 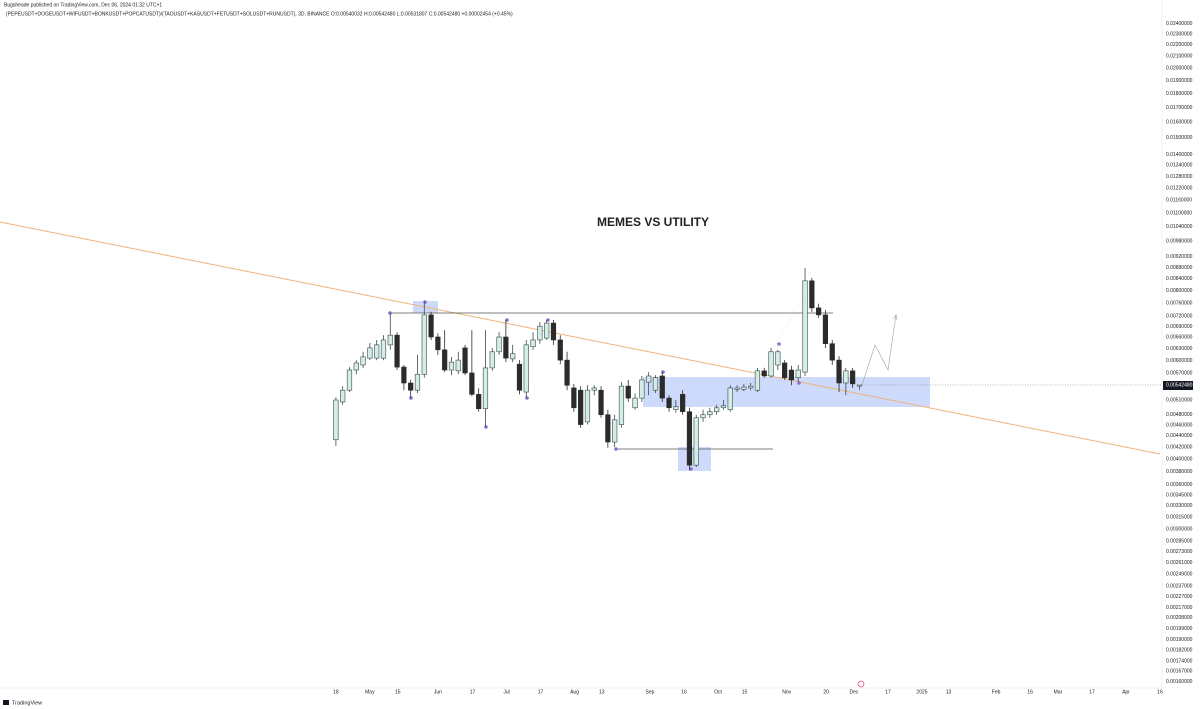 I want to click on y-tick-label: 0.00920000, so click(x=1179, y=257).